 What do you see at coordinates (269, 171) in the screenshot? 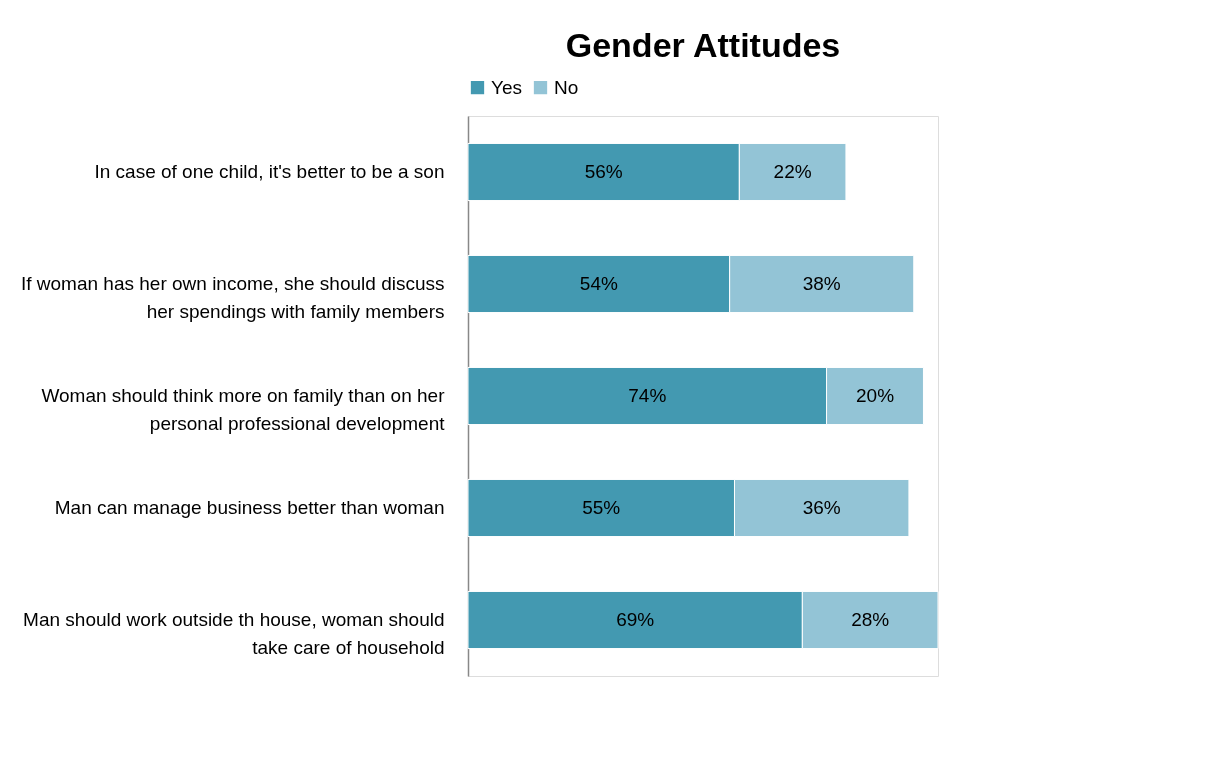
I see `y-tick-label: In case of one child, it's better to be a son` at bounding box center [269, 171].